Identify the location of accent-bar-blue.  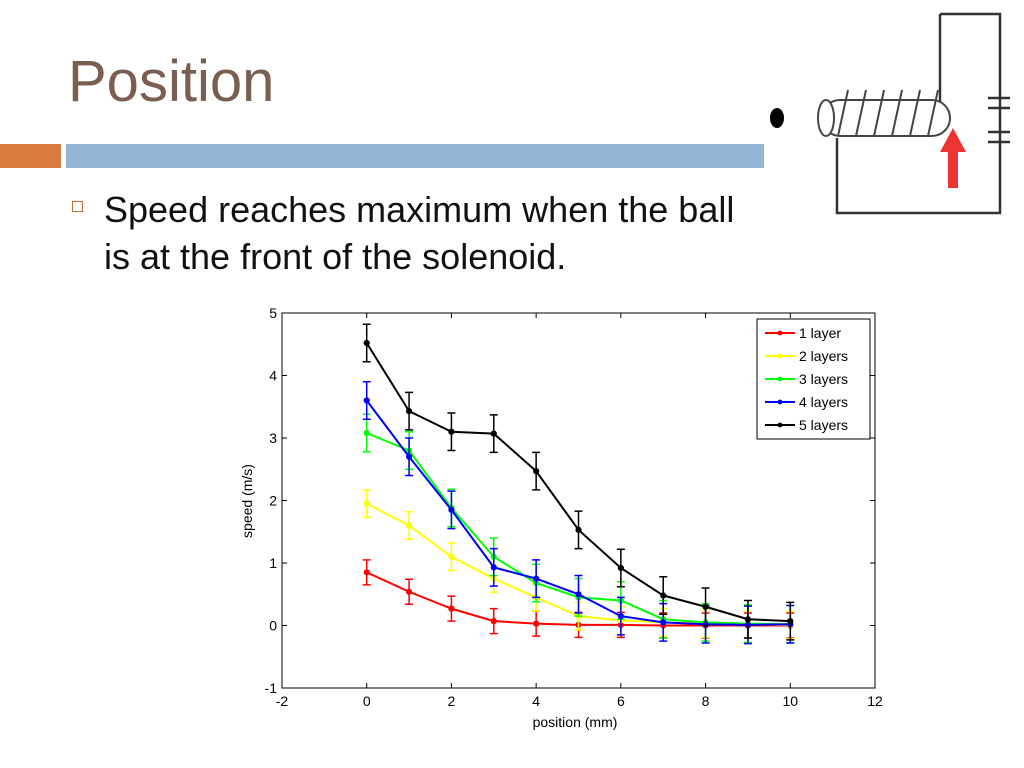
(415, 156).